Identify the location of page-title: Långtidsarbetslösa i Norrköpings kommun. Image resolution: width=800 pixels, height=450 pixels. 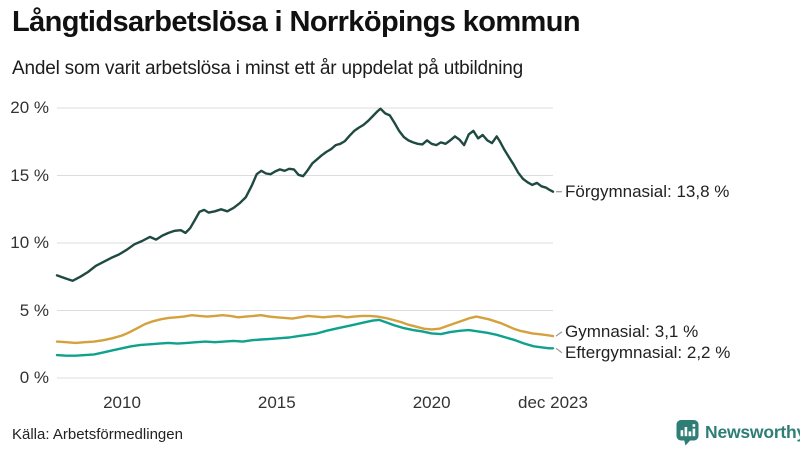
(296, 22).